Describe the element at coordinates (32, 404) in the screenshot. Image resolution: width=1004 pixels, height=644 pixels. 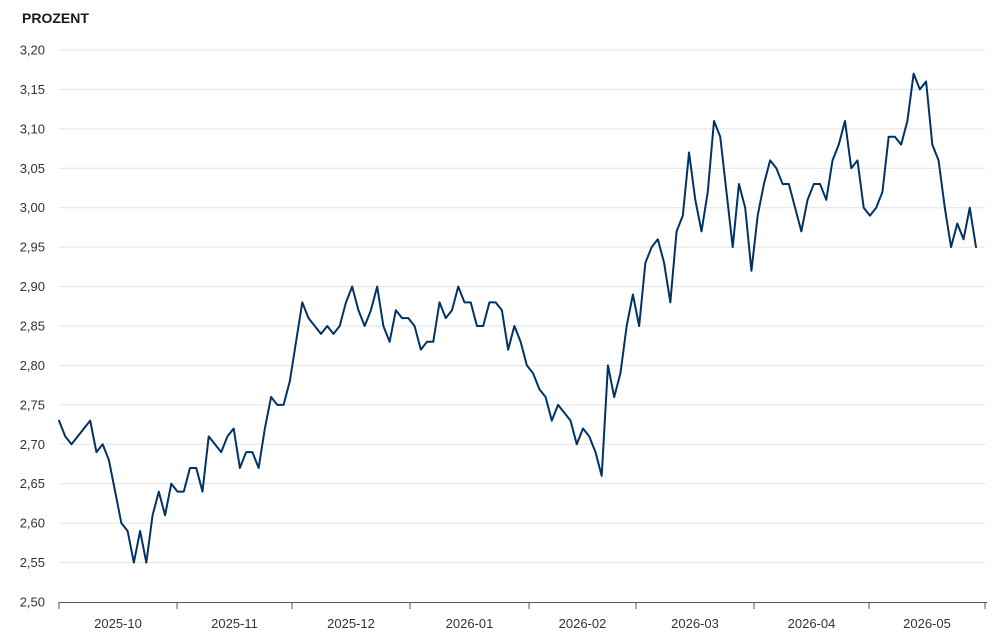
I see `y-tick-label: 2,75` at that location.